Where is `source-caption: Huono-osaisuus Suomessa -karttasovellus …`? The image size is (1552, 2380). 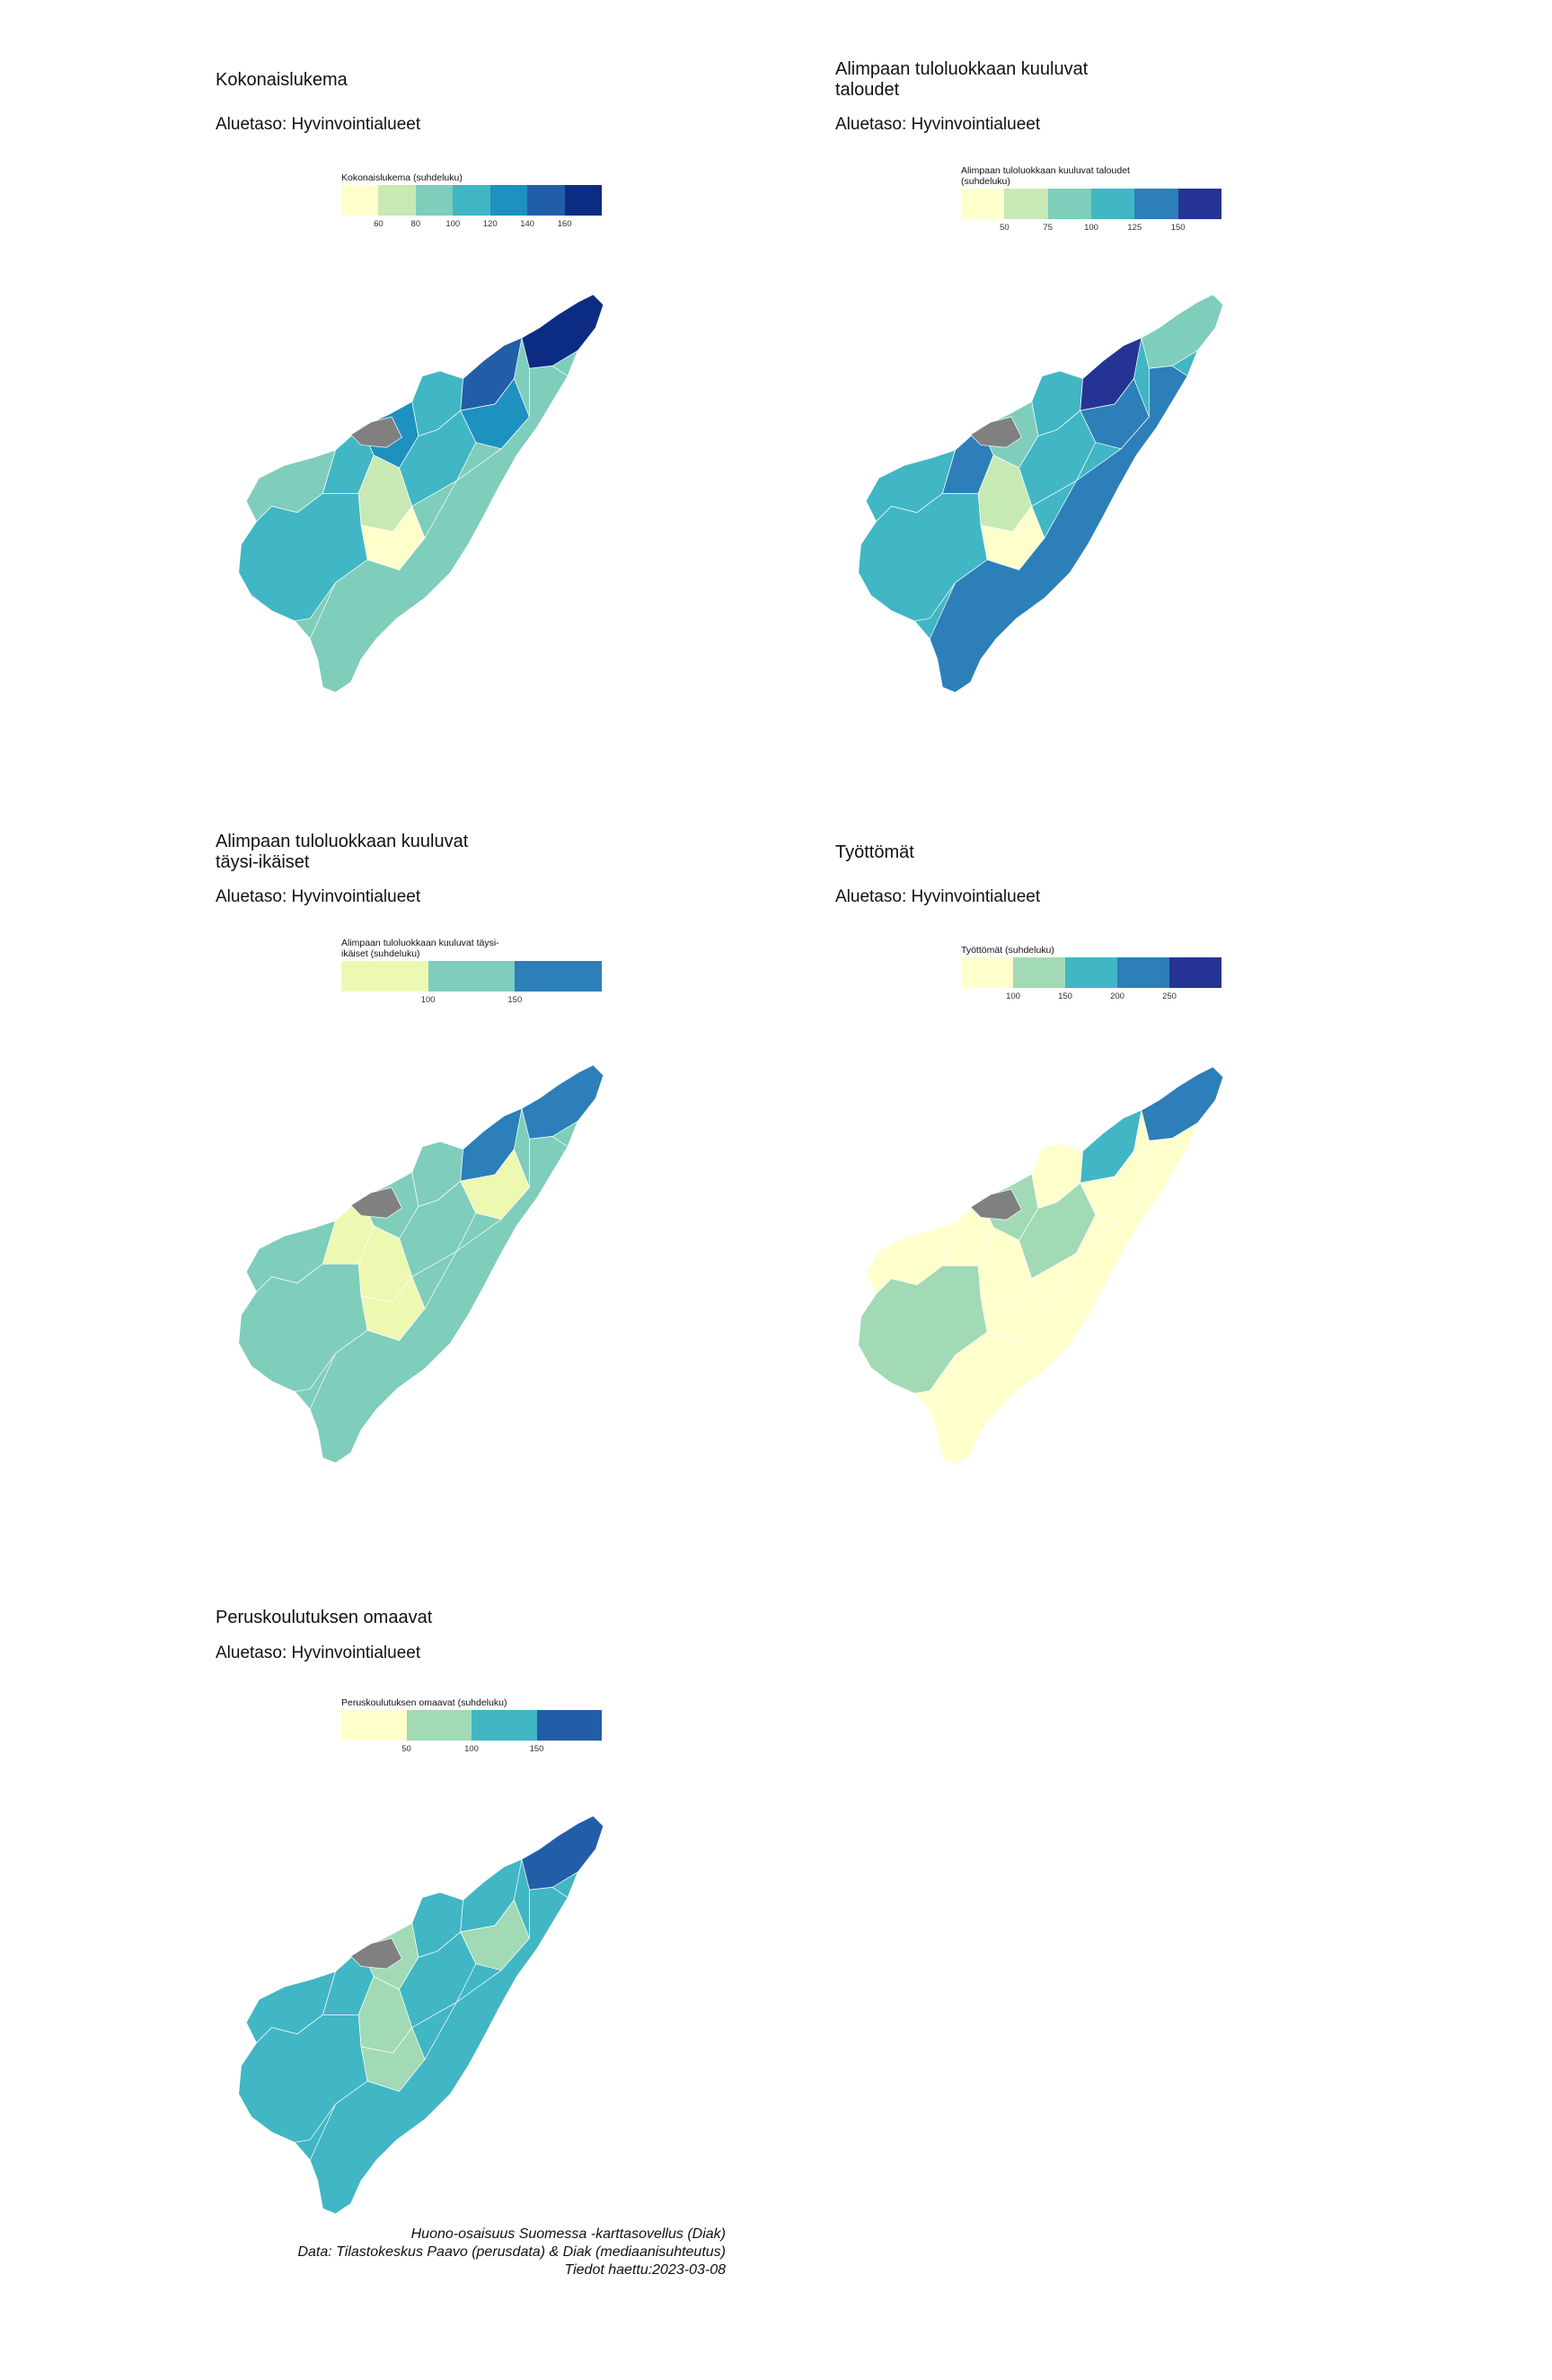 source-caption: Huono-osaisuus Suomessa -karttasovellus … is located at coordinates (456, 2252).